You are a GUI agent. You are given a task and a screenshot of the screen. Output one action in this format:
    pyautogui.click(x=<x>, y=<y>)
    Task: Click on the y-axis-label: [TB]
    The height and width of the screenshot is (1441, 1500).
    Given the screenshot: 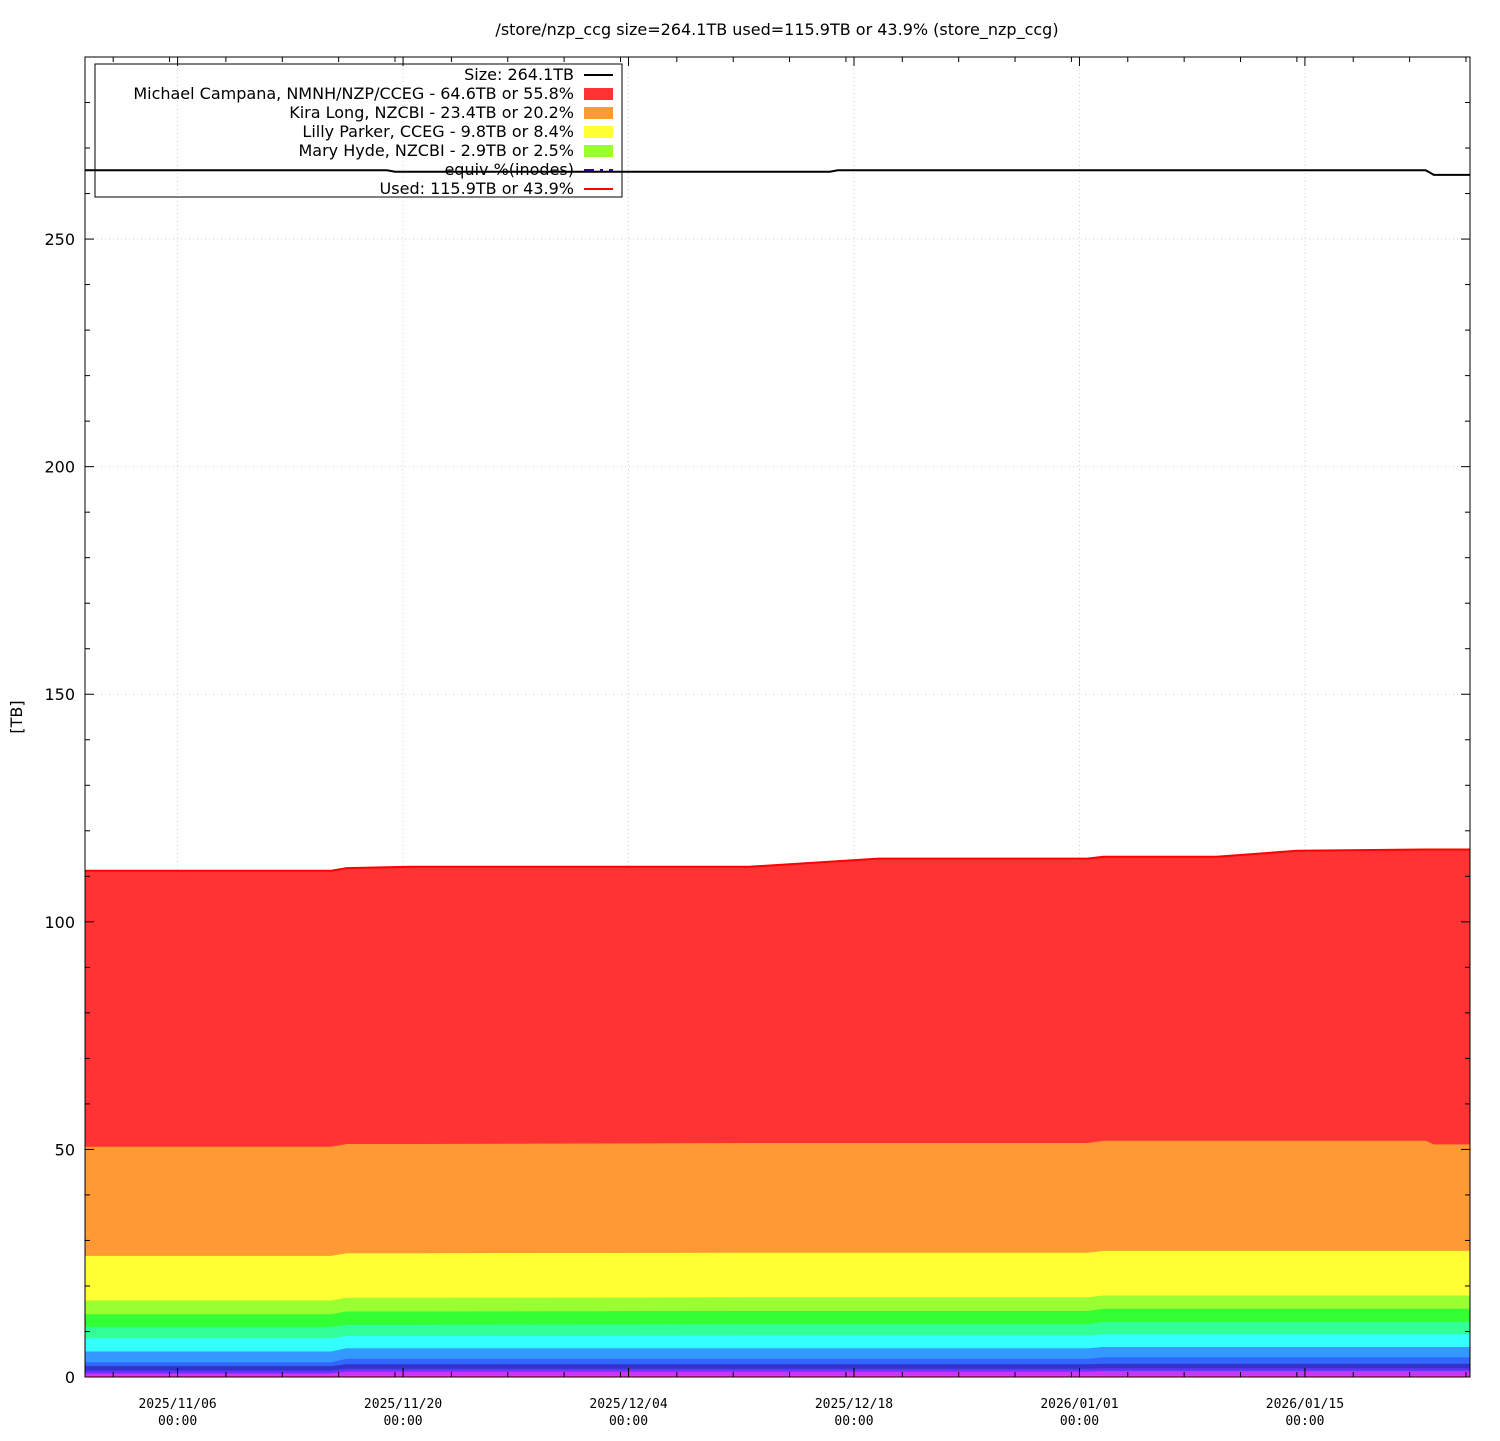 What is the action you would take?
    pyautogui.click(x=16, y=716)
    